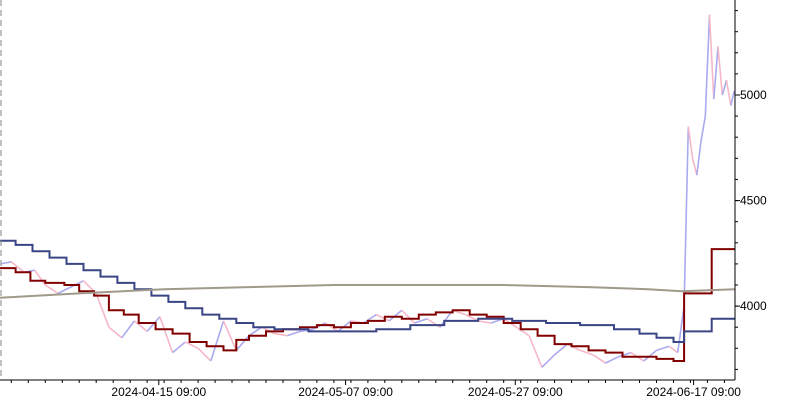 This screenshot has width=800, height=400. Describe the element at coordinates (345, 392) in the screenshot. I see `x-tick-label-1: 2024-05-07 09:00` at that location.